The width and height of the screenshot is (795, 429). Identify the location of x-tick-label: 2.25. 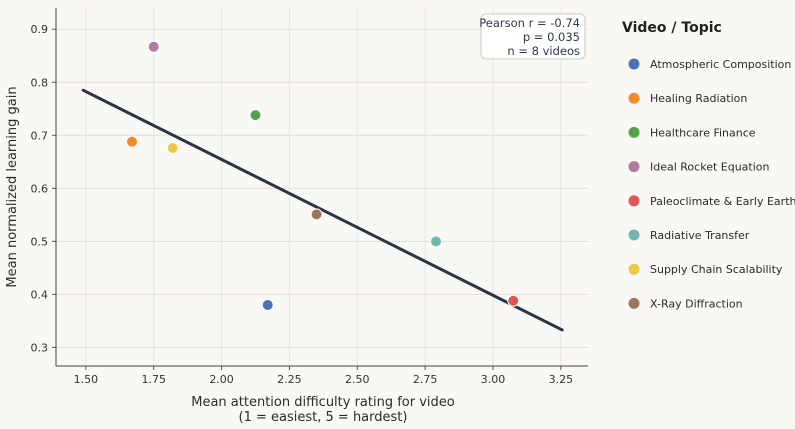
(289, 379).